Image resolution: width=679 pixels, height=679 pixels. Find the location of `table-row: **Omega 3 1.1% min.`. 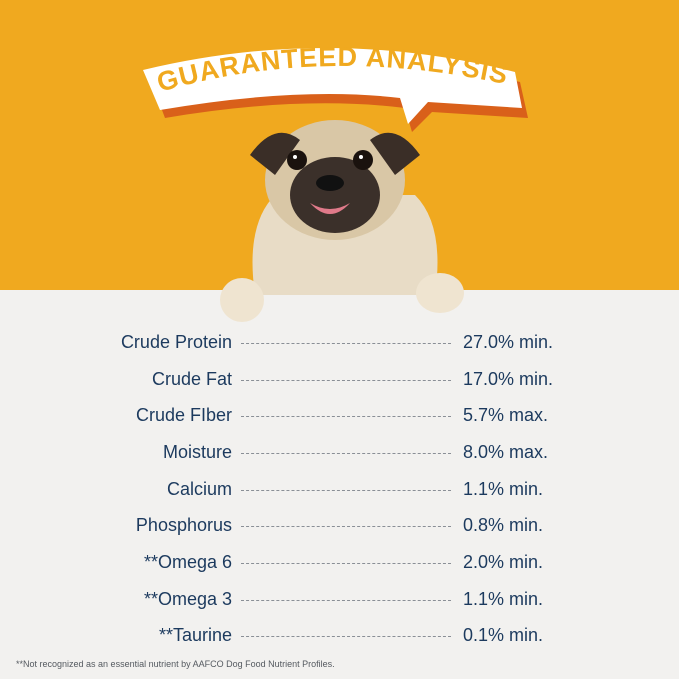

table-row: **Omega 3 1.1% min. is located at coordinates (339, 599).